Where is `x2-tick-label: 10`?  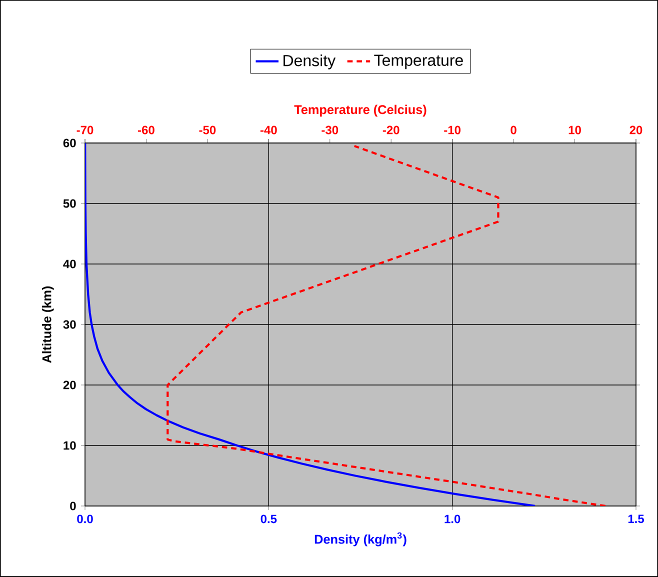
x2-tick-label: 10 is located at coordinates (574, 130).